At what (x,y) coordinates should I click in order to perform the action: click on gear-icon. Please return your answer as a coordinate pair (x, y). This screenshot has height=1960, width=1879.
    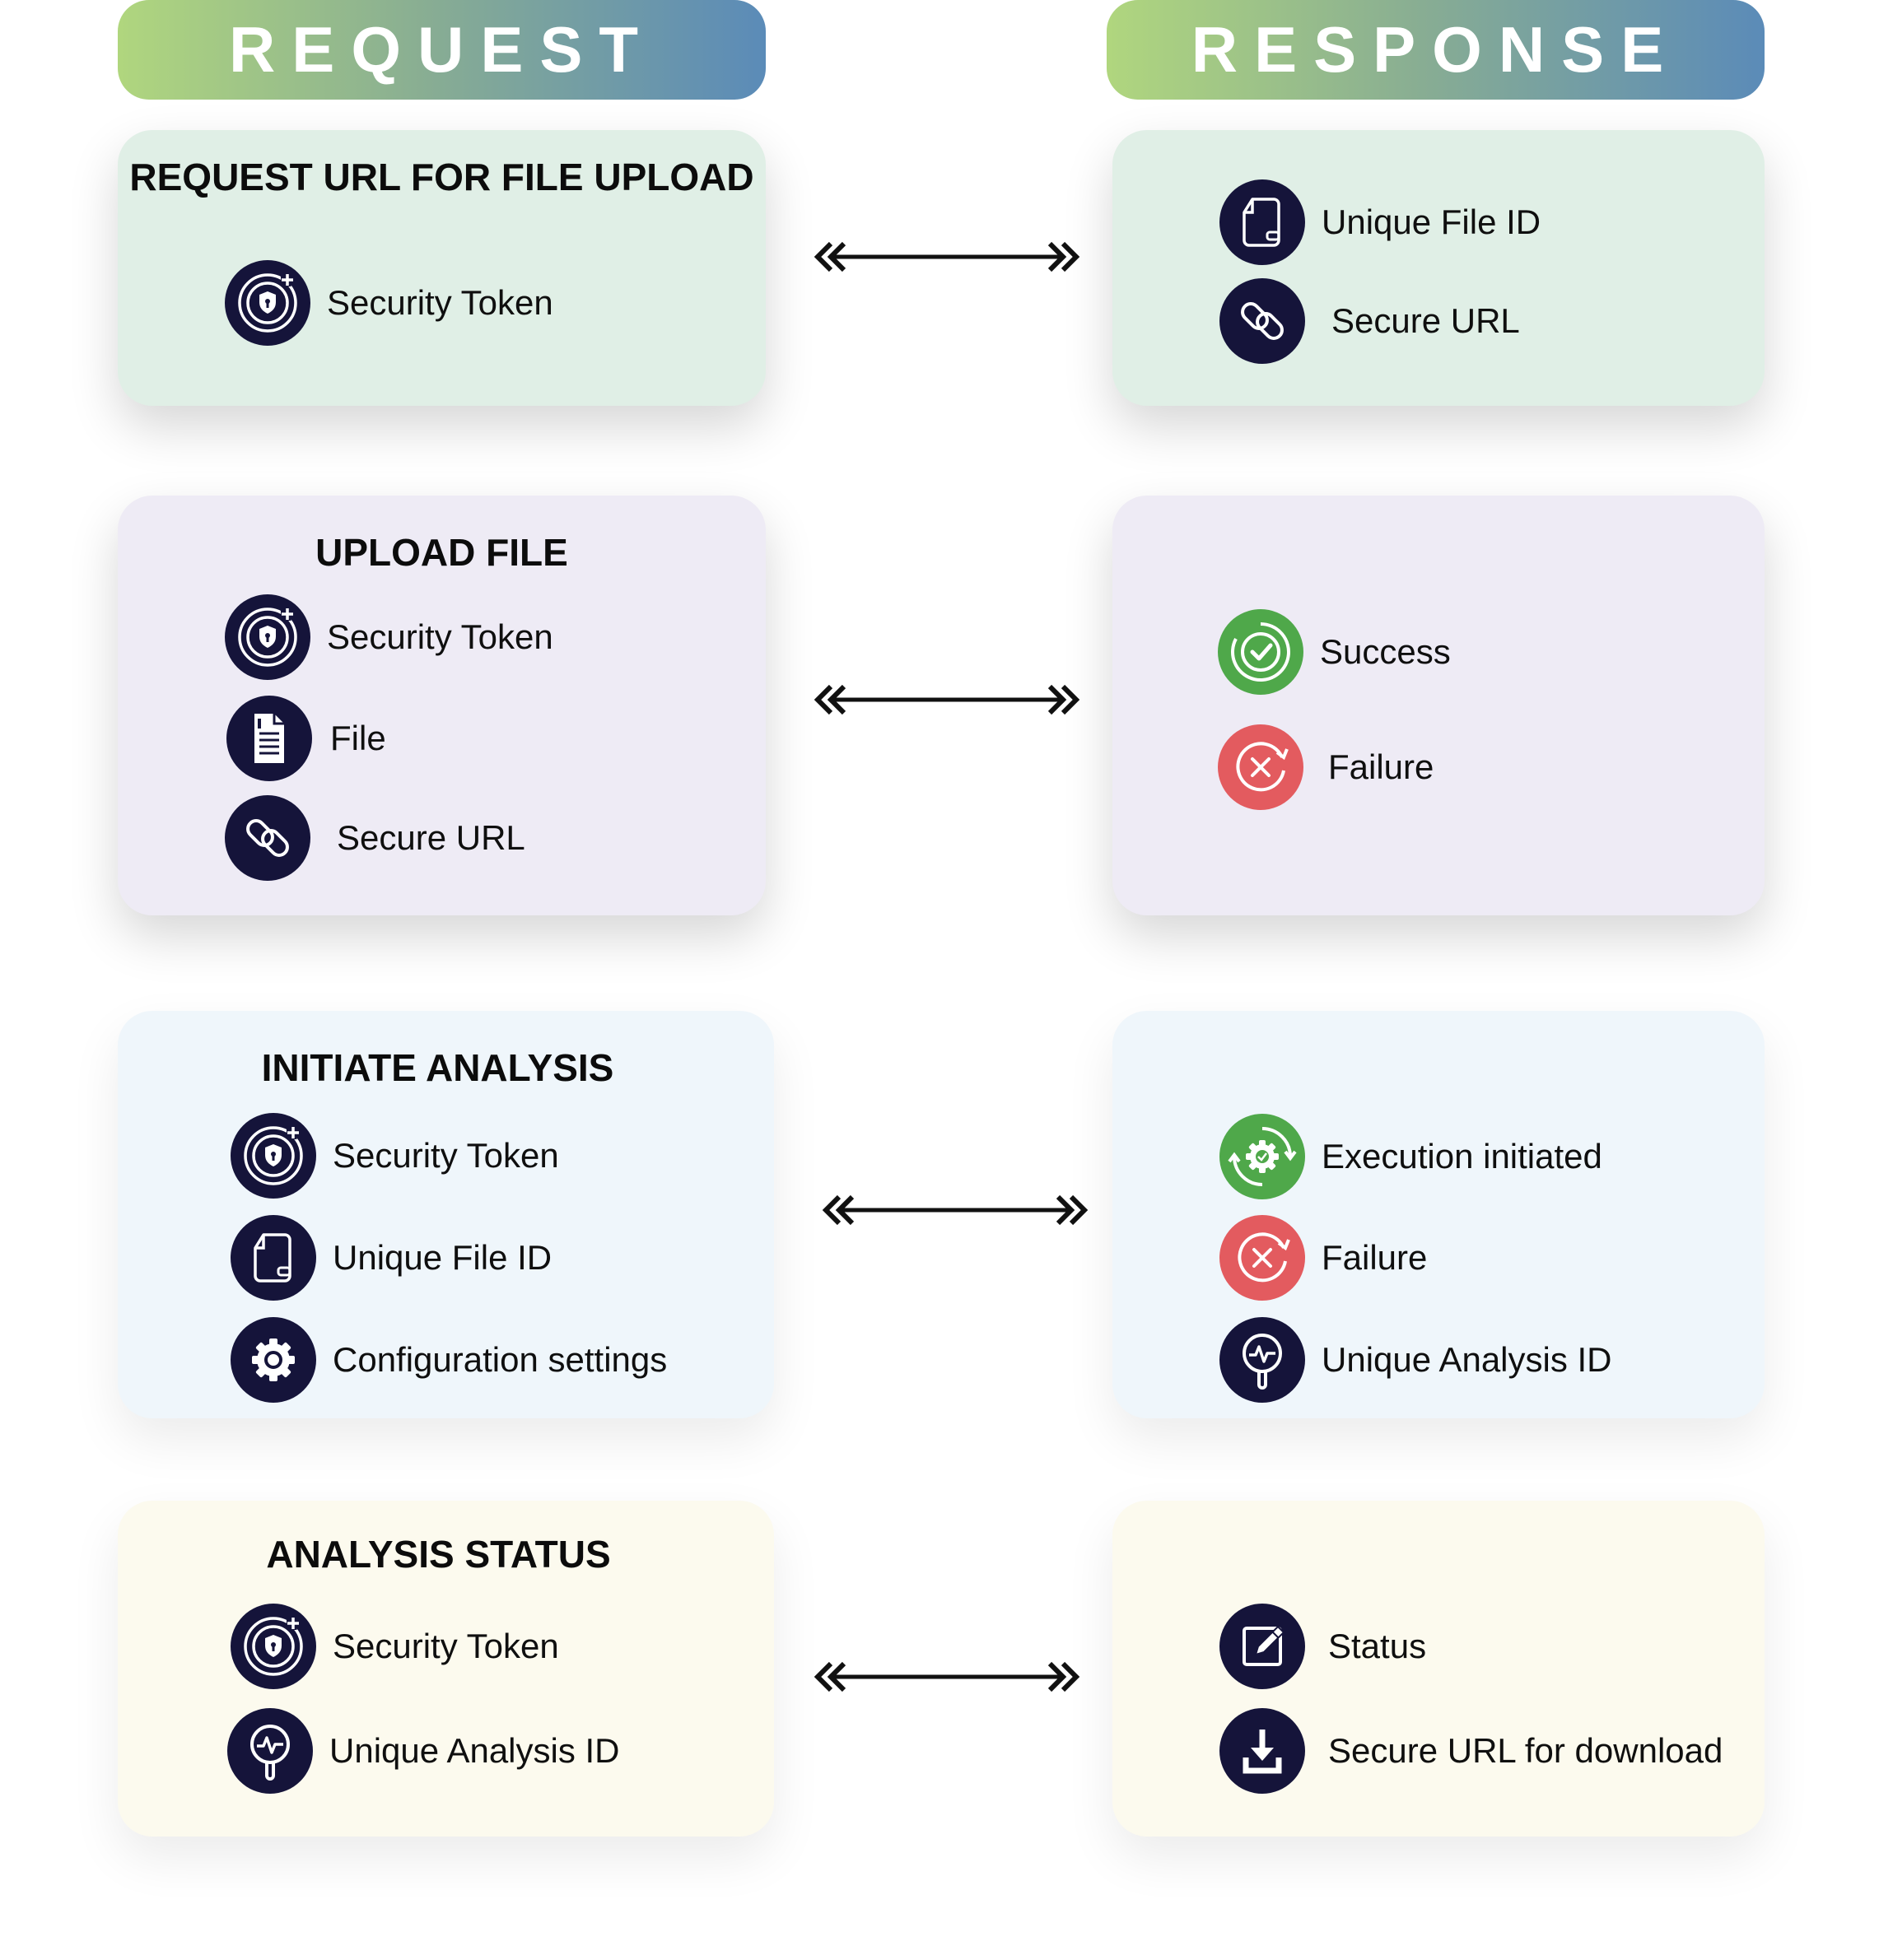
    Looking at the image, I should click on (273, 1360).